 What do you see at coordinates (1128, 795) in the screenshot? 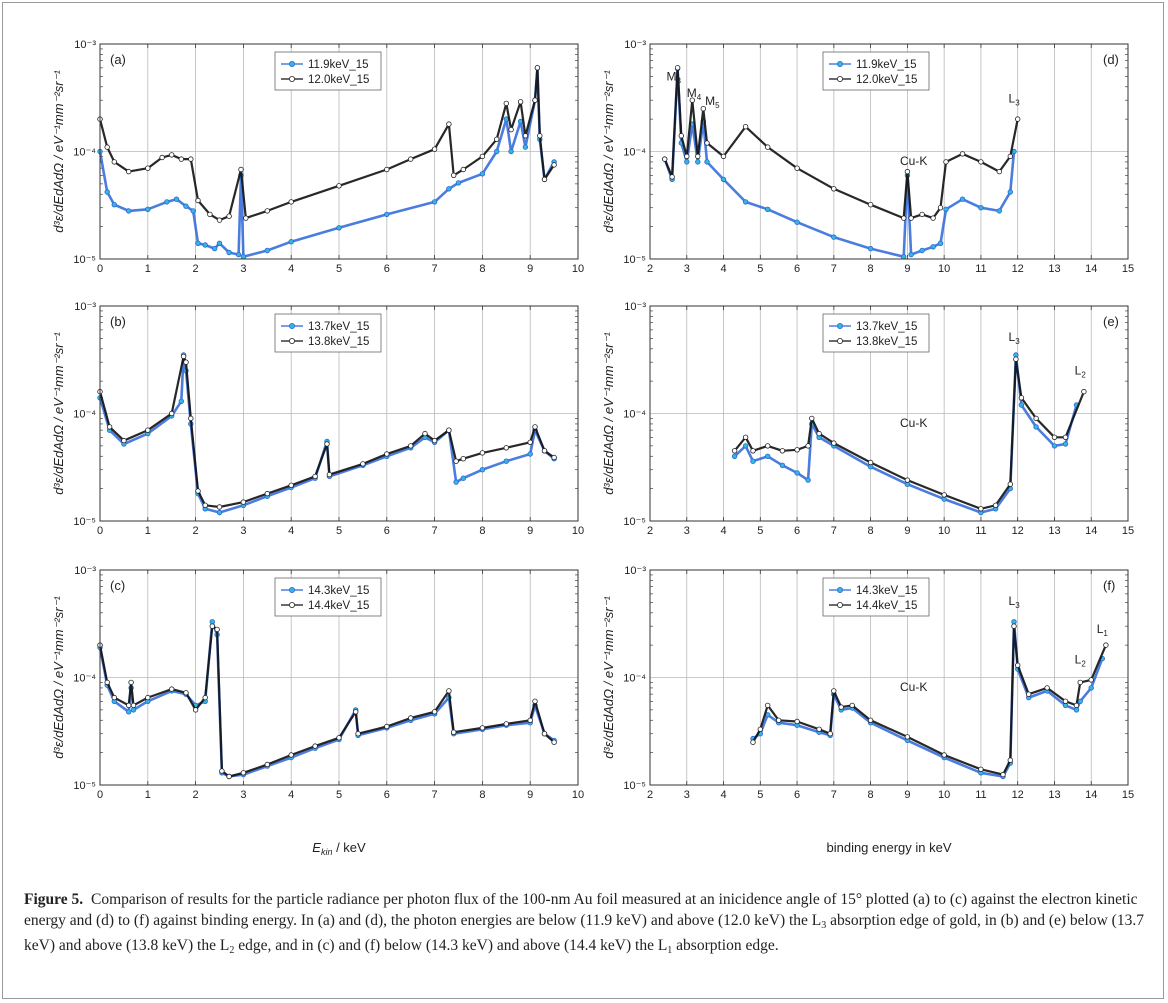
I see `x-tick-label: 15` at bounding box center [1128, 795].